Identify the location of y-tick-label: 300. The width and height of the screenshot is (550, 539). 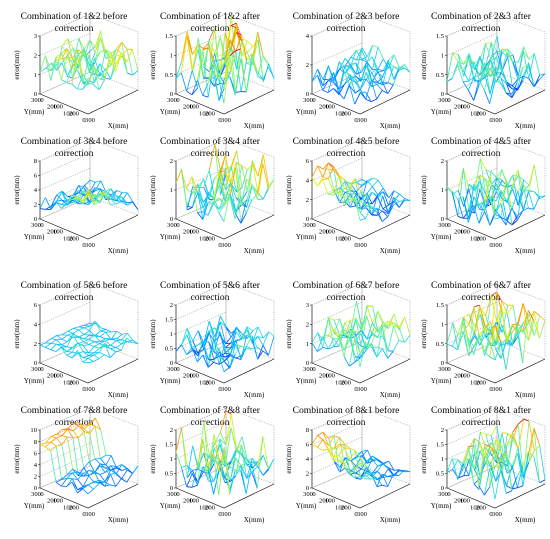
(308, 225).